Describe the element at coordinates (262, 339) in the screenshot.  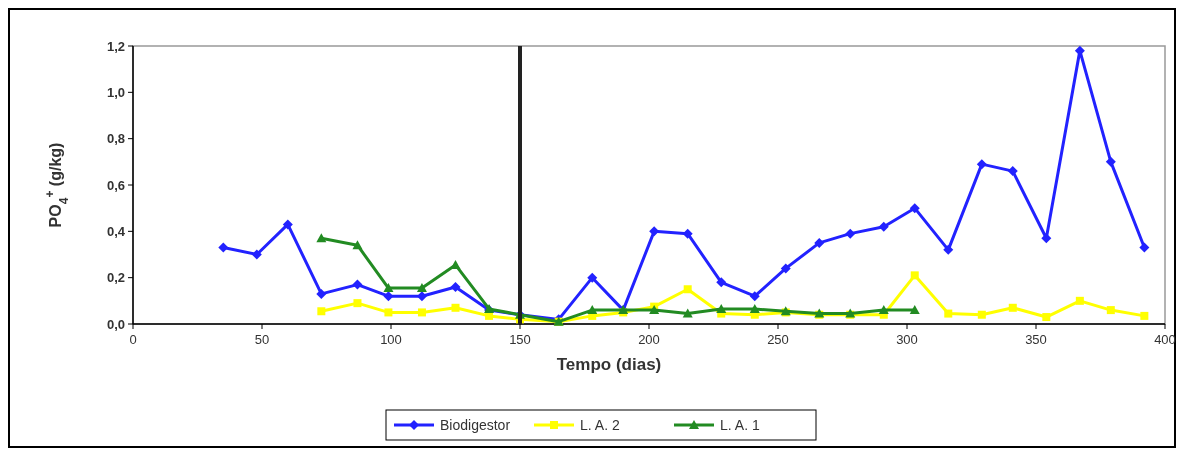
I see `x-tick-label: 50` at that location.